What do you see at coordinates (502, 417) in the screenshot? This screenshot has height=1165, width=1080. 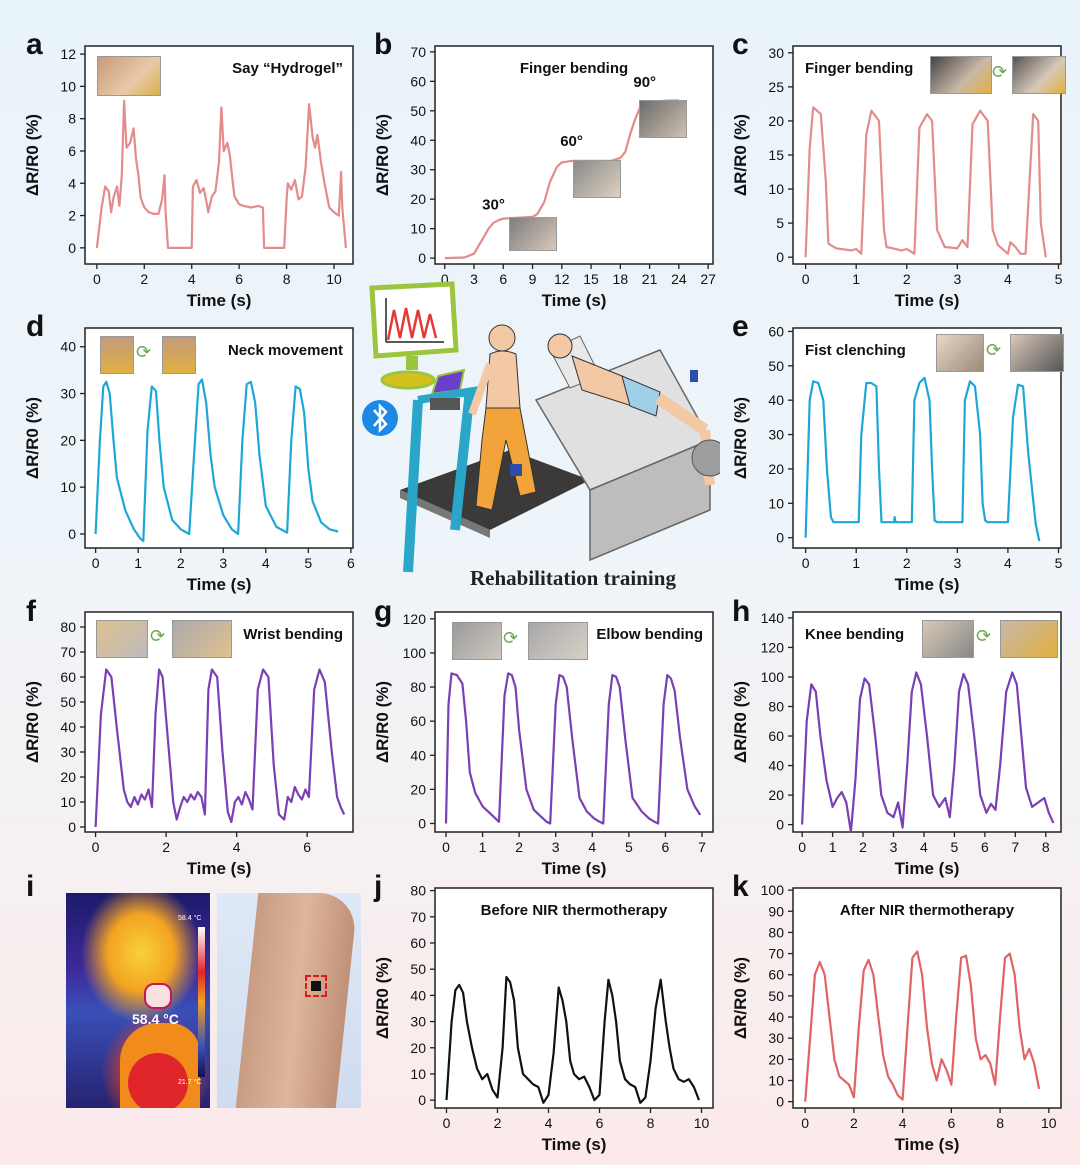 I see `walking-person-illustration` at bounding box center [502, 417].